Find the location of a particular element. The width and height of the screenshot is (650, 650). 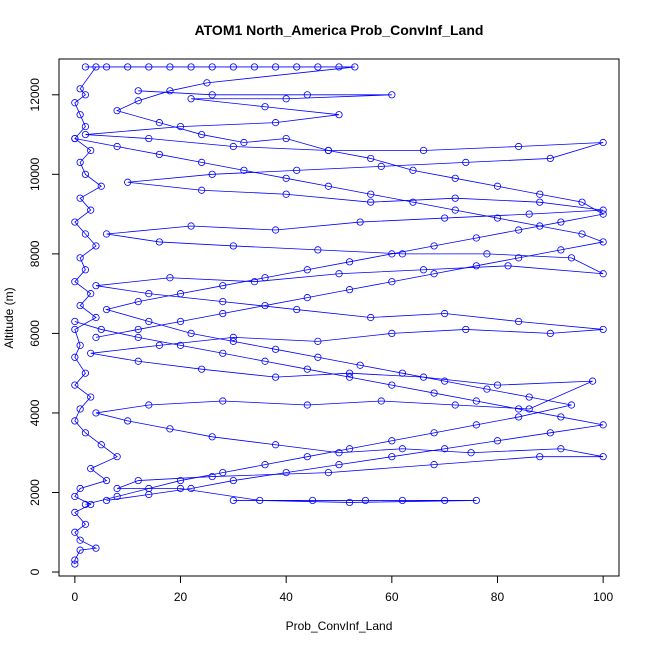

y-tick-label: 12000 is located at coordinates (35, 95).